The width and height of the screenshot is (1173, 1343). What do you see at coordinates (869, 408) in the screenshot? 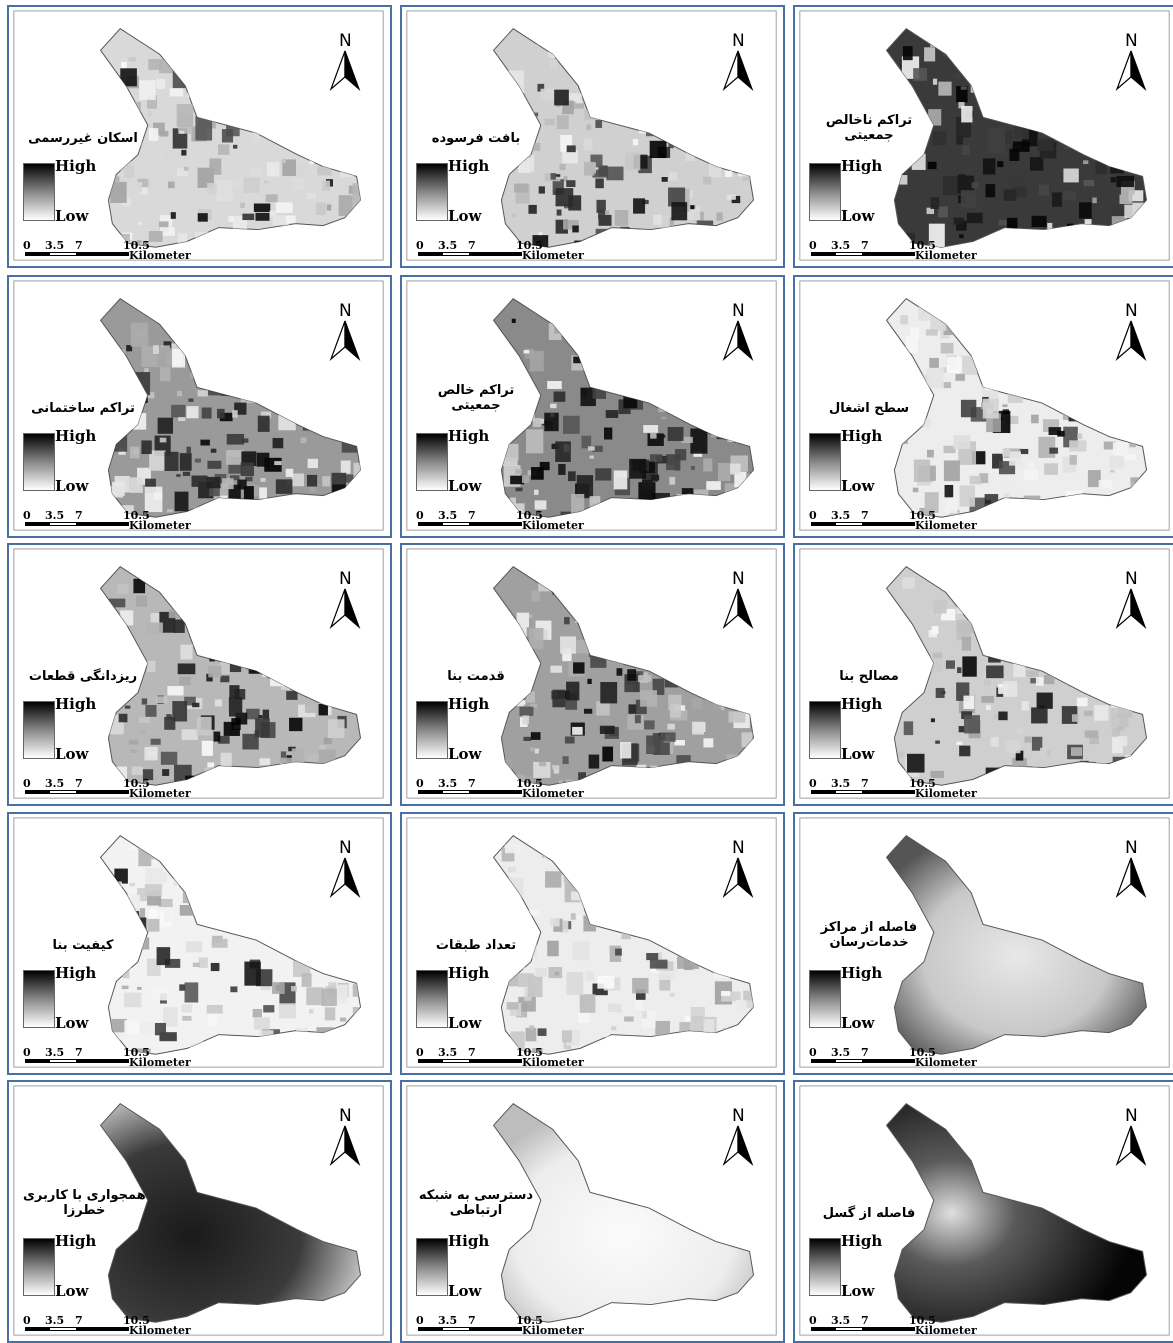
I see `map-title: سطح اشغال` at bounding box center [869, 408].